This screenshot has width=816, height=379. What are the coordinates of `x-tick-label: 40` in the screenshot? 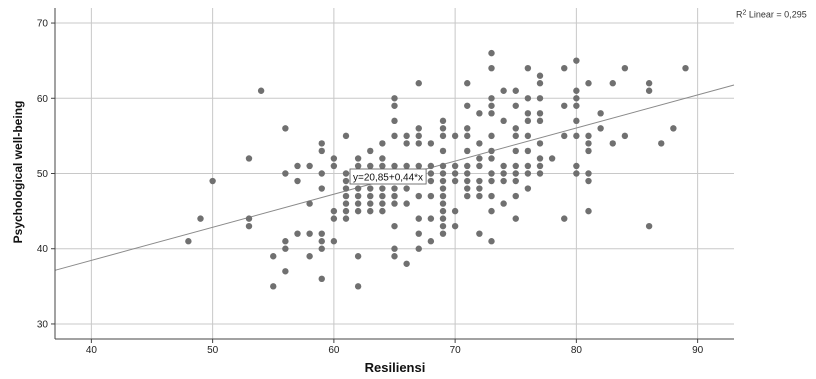 It's located at (92, 350).